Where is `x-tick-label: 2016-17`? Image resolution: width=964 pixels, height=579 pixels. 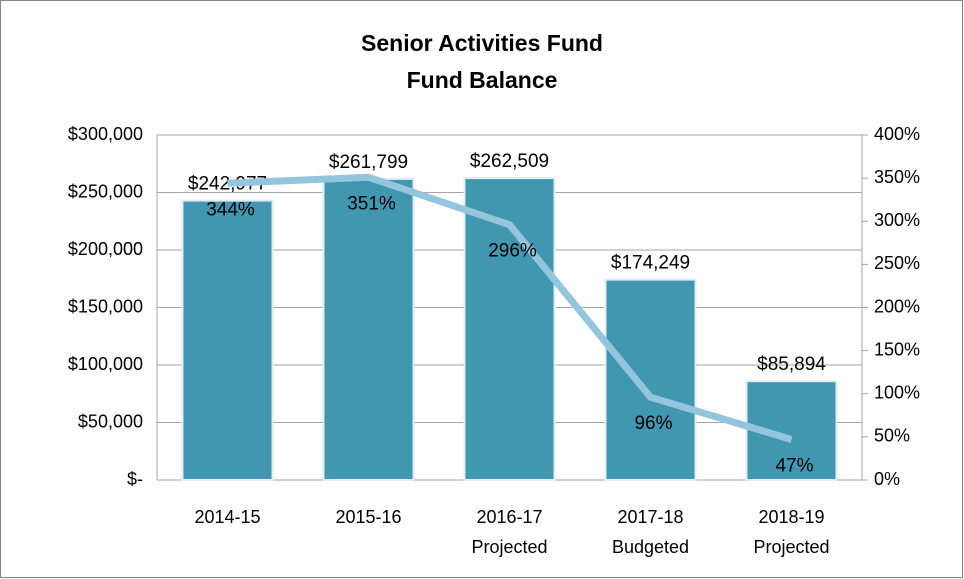
x-tick-label: 2016-17 is located at coordinates (509, 517).